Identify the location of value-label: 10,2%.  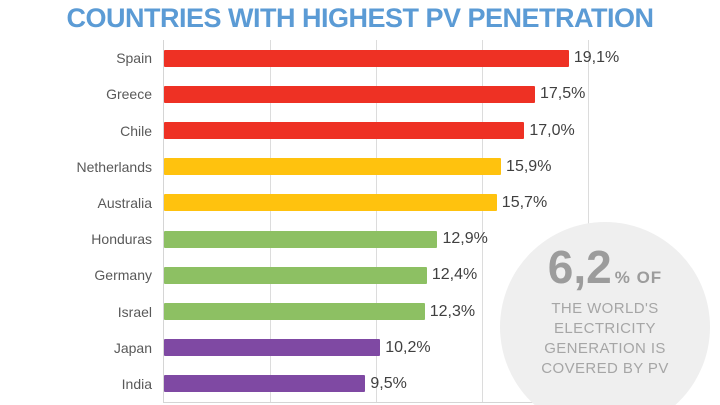
(408, 347).